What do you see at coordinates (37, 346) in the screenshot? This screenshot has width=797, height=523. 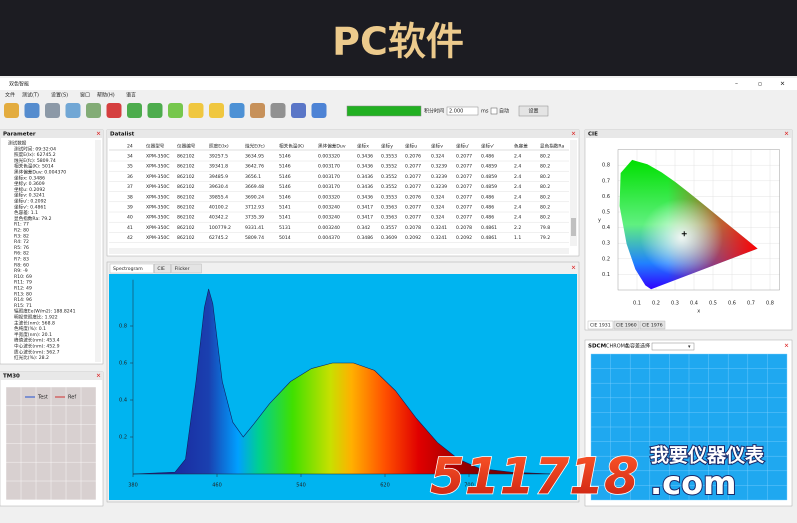 I see `parameter-item: 中心波长(nm): 452.9` at bounding box center [37, 346].